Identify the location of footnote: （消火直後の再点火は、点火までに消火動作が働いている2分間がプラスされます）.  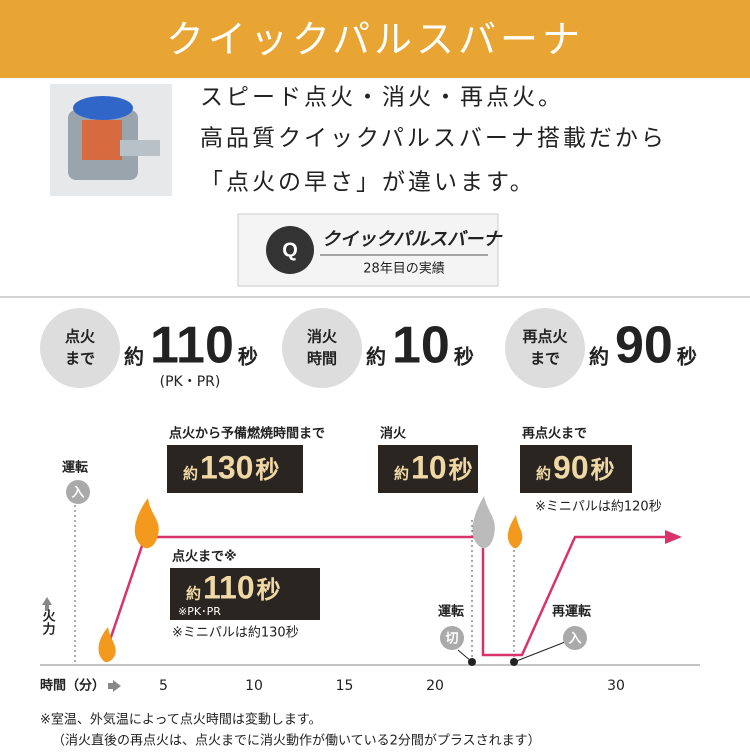
(296, 741).